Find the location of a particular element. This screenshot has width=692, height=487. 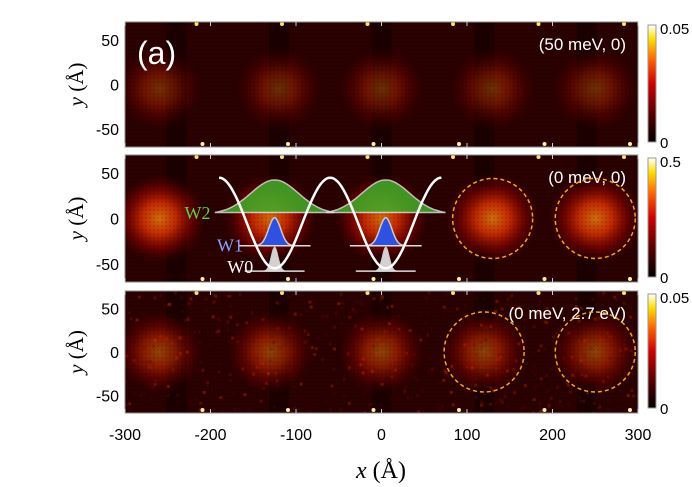

x-tick-label: 200 is located at coordinates (552, 435).